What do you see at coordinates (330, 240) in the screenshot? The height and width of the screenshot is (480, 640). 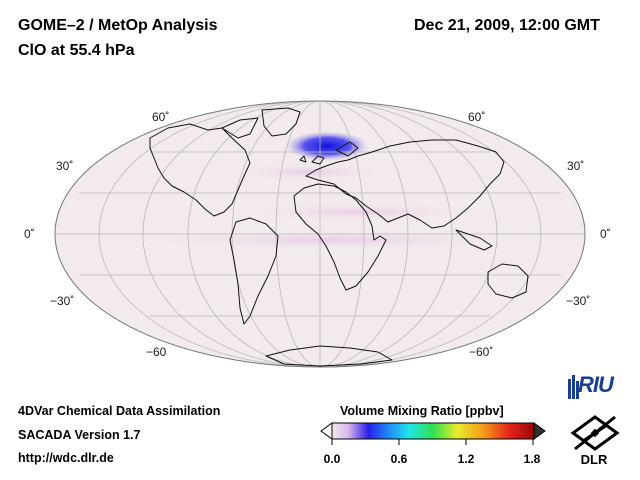 I see `tropical-band` at bounding box center [330, 240].